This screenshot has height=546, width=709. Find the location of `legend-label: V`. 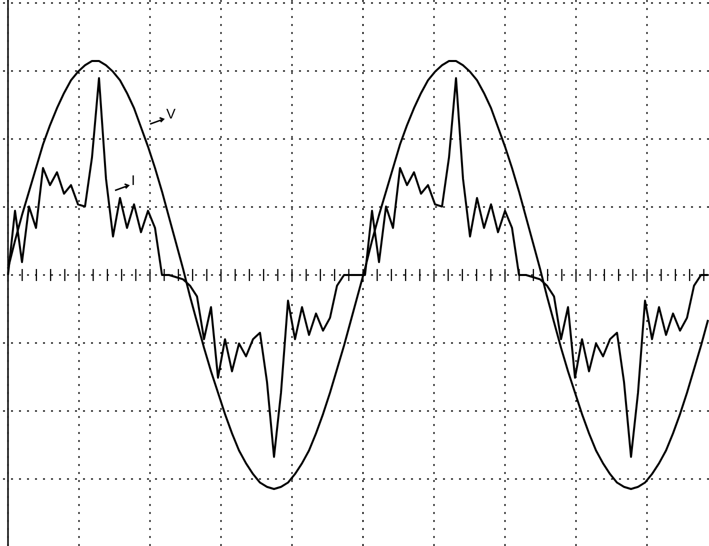

legend-label: V is located at coordinates (171, 114).